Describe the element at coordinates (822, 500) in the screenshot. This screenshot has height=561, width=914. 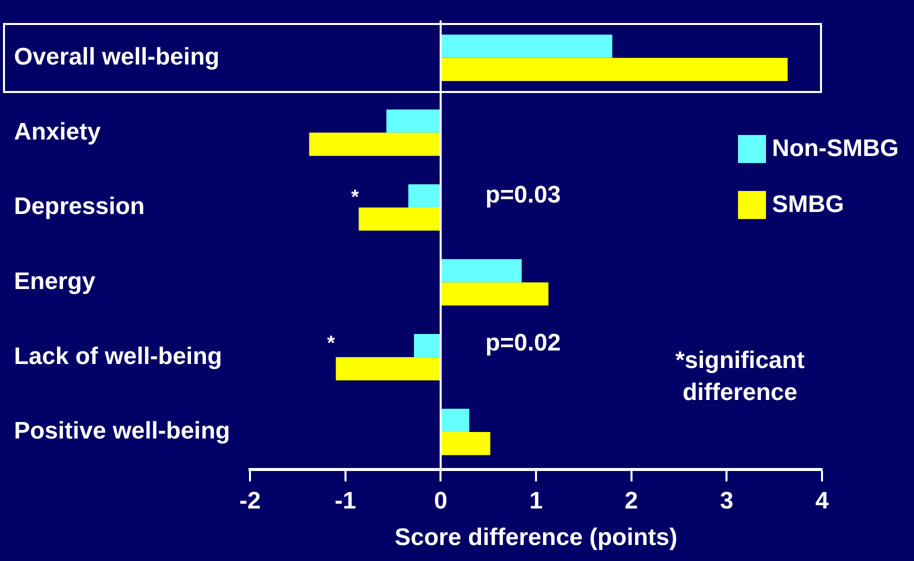
I see `x-tick-label: 4` at that location.